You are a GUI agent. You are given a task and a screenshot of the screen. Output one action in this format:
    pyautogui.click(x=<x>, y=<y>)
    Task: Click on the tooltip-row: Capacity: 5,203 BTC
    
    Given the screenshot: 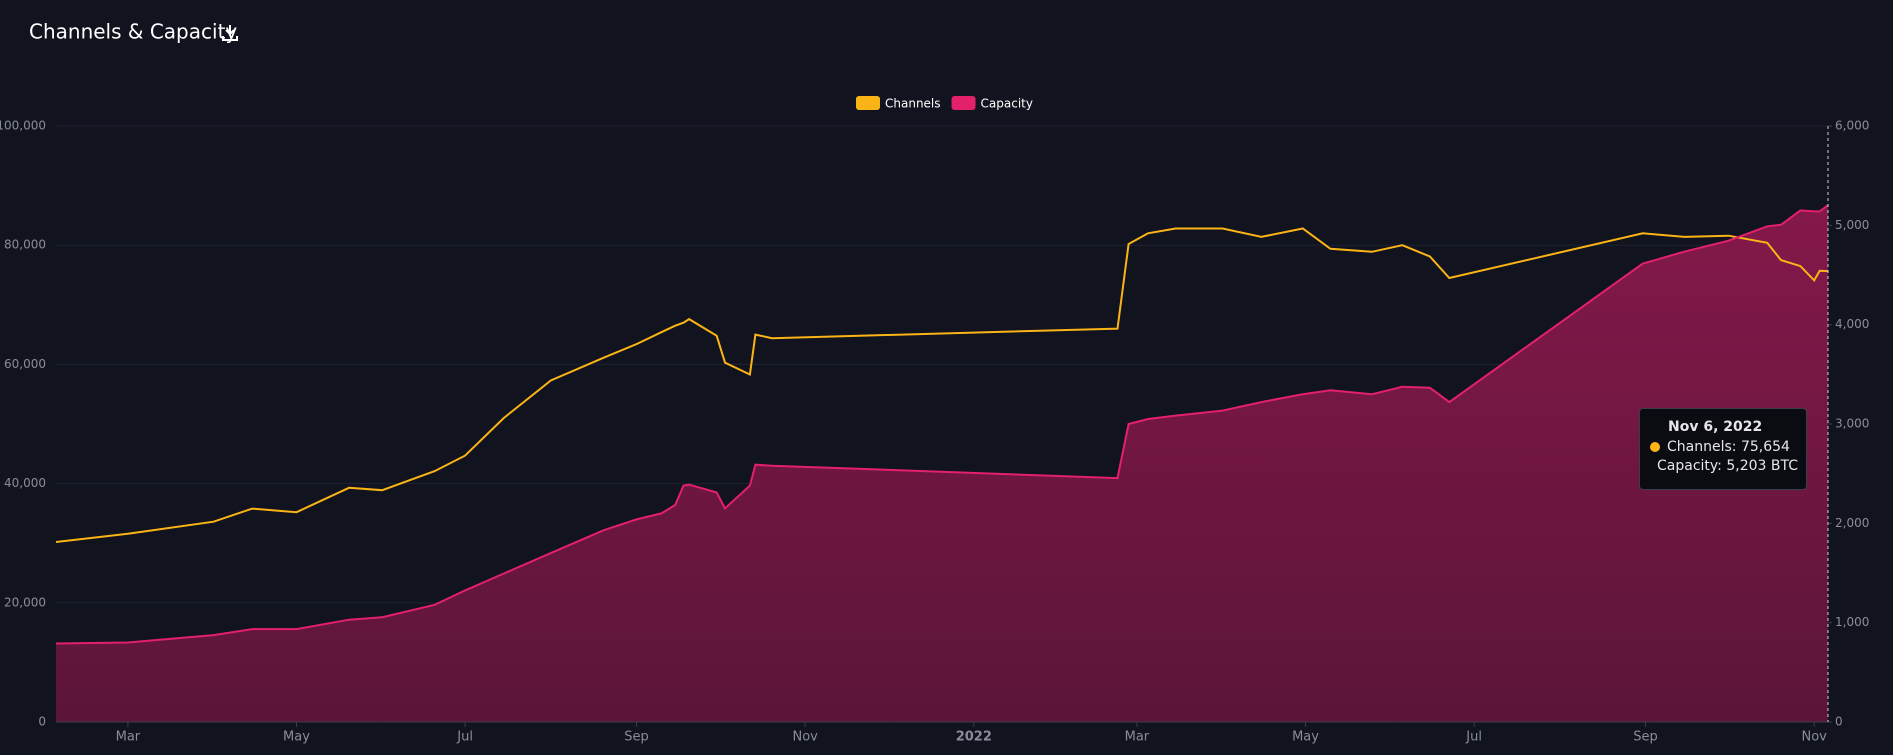 What is the action you would take?
    pyautogui.click(x=1724, y=466)
    